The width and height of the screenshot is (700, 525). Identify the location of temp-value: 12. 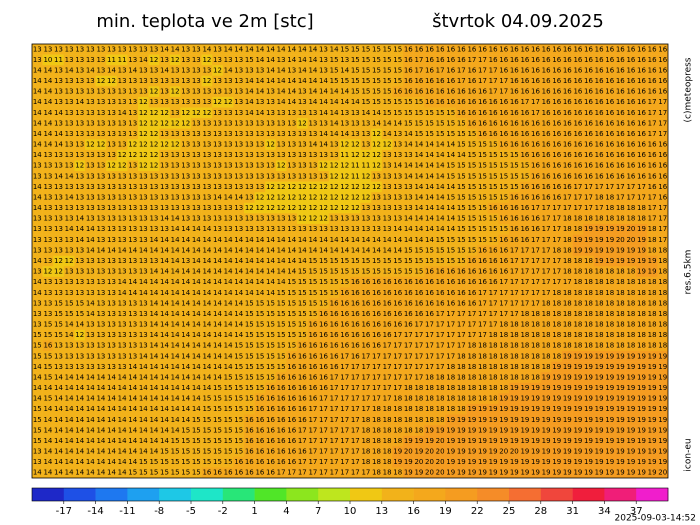
(355, 155).